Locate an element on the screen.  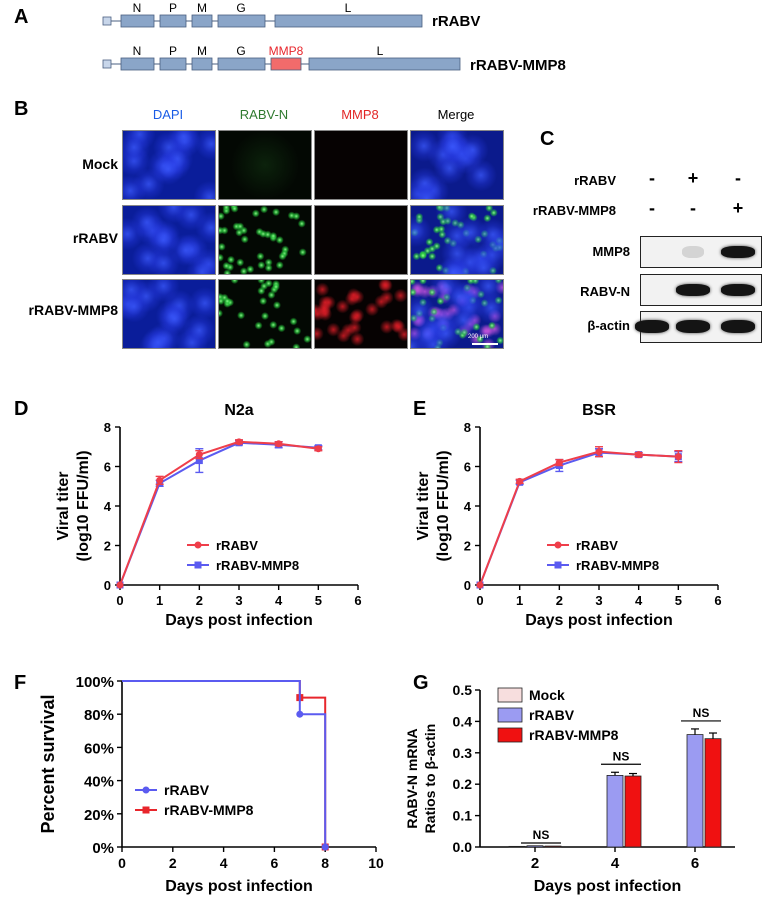
mmp8-insert-box is located at coordinates (286, 64).